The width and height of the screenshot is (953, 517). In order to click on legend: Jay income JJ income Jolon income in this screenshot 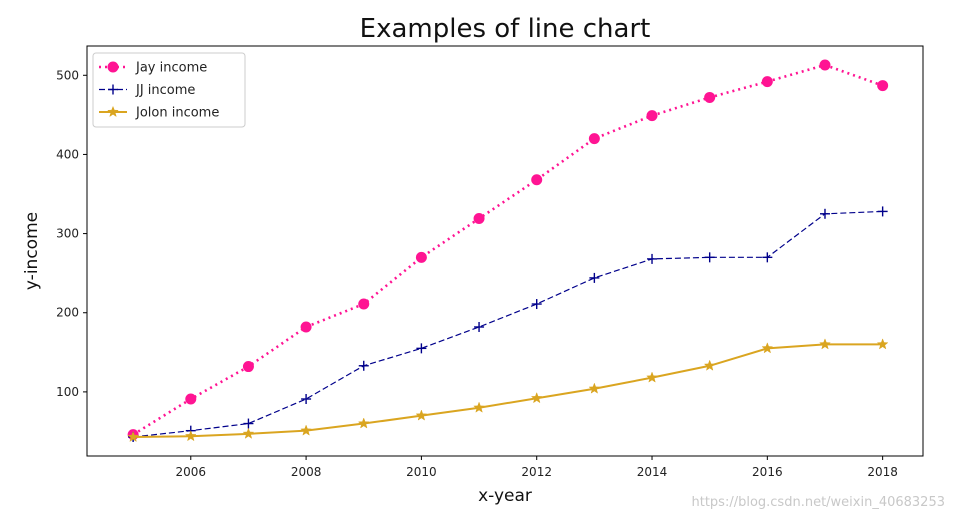, I will do `click(169, 90)`.